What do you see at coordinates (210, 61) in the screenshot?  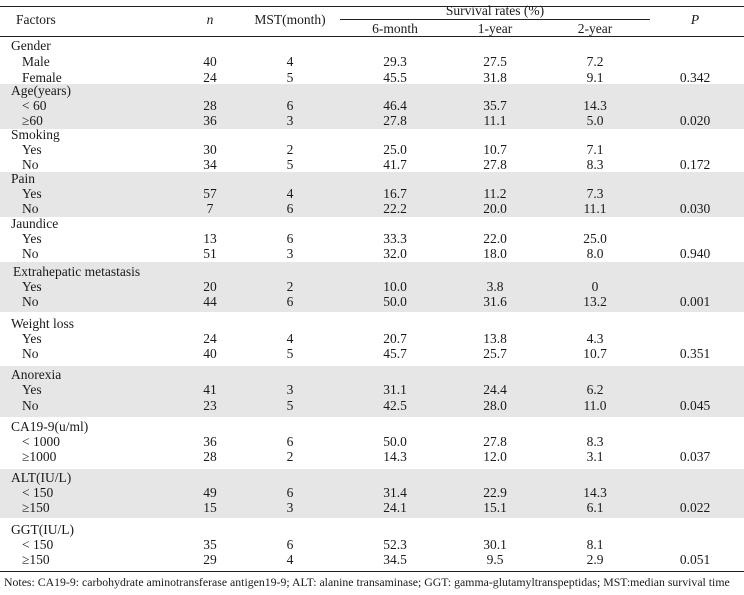 I see `cell-n: 40` at bounding box center [210, 61].